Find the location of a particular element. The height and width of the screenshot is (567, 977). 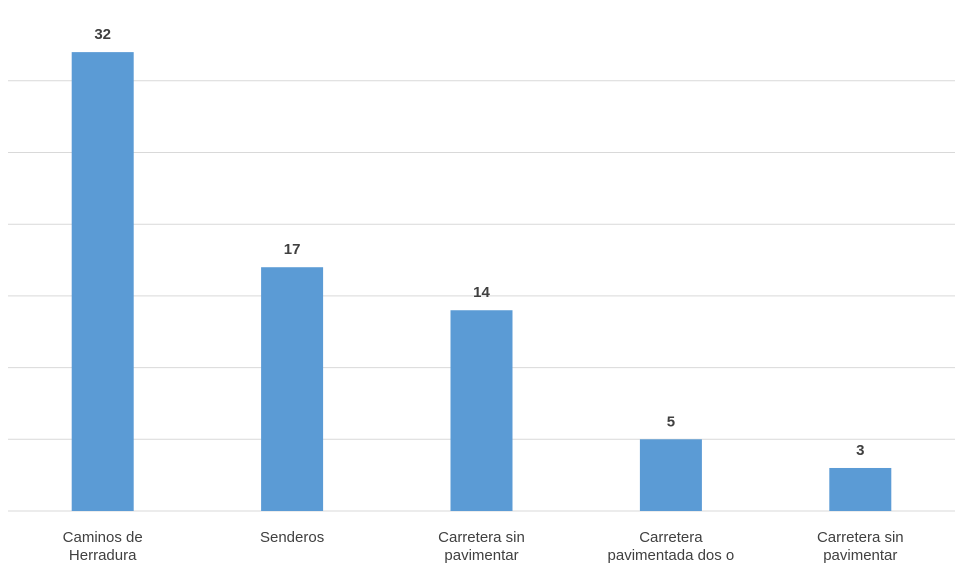

data-label: 14 is located at coordinates (481, 292).